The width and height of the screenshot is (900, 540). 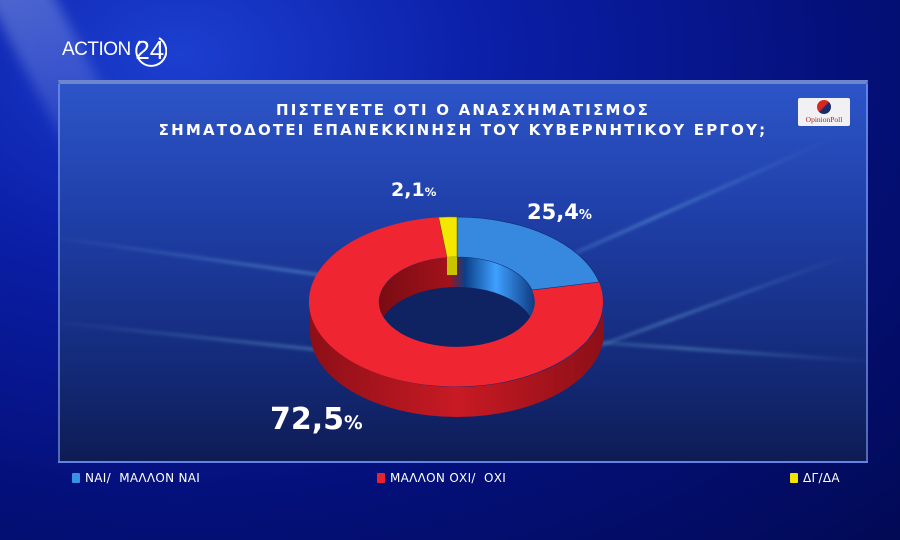 I want to click on channel-logo-number-badge: 24, so click(x=150, y=50).